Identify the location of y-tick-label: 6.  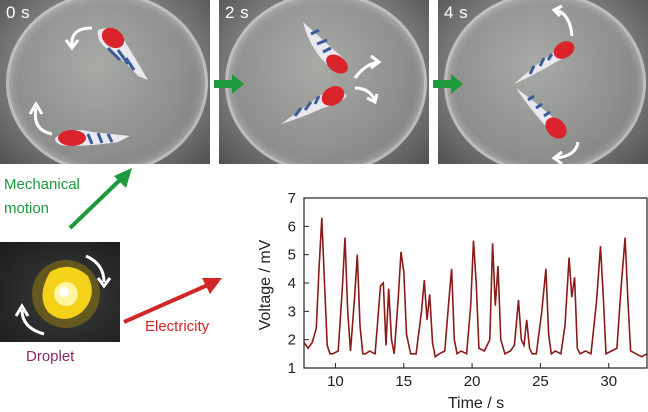
(292, 226).